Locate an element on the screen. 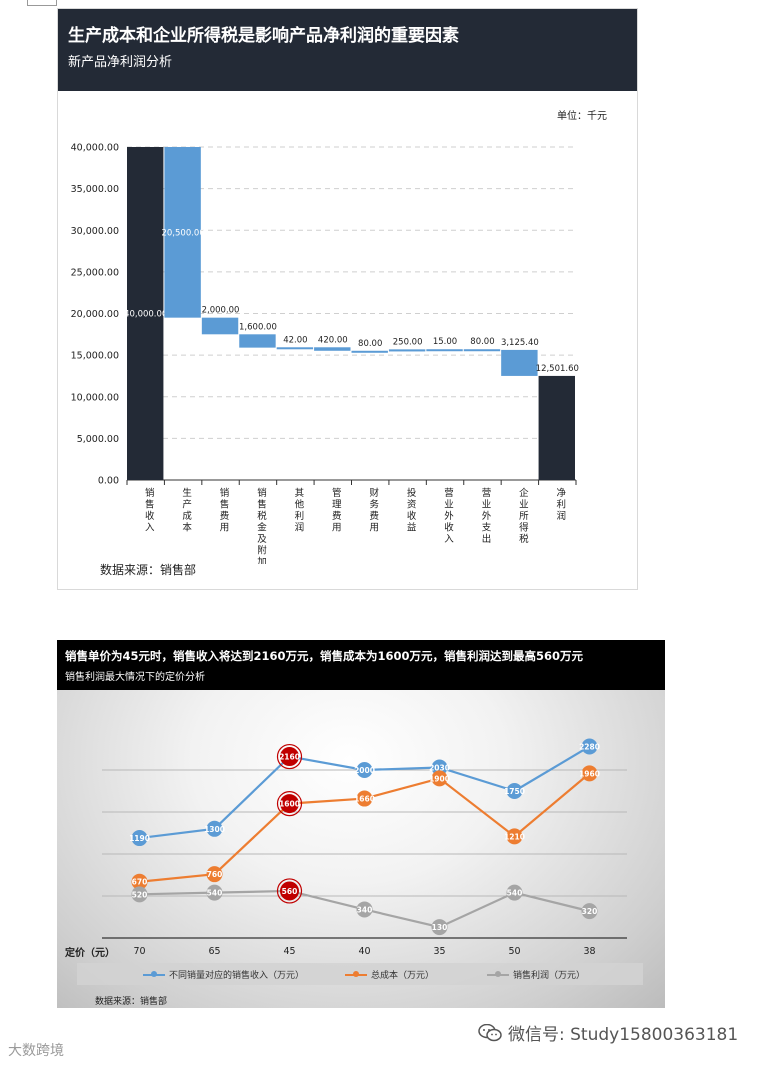 The height and width of the screenshot is (1066, 773). legend-item-profit: 销售利润（万元） is located at coordinates (536, 974).